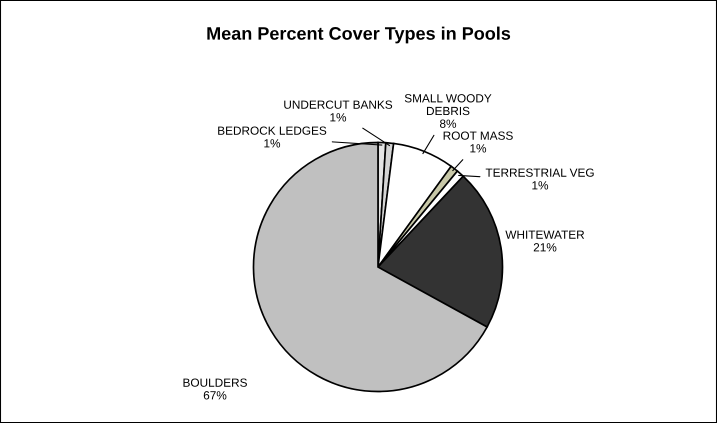 The image size is (717, 423). What do you see at coordinates (545, 247) in the screenshot?
I see `data-label: 21%` at bounding box center [545, 247].